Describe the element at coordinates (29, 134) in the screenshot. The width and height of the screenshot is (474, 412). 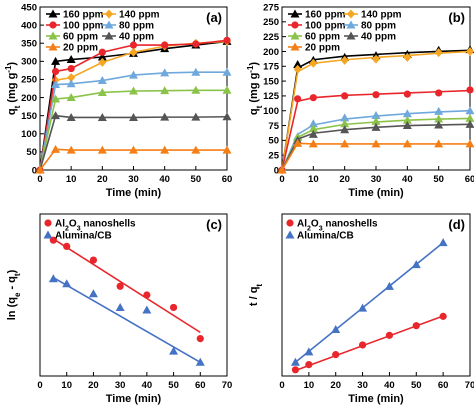
I see `y-tick-label: 100` at that location.